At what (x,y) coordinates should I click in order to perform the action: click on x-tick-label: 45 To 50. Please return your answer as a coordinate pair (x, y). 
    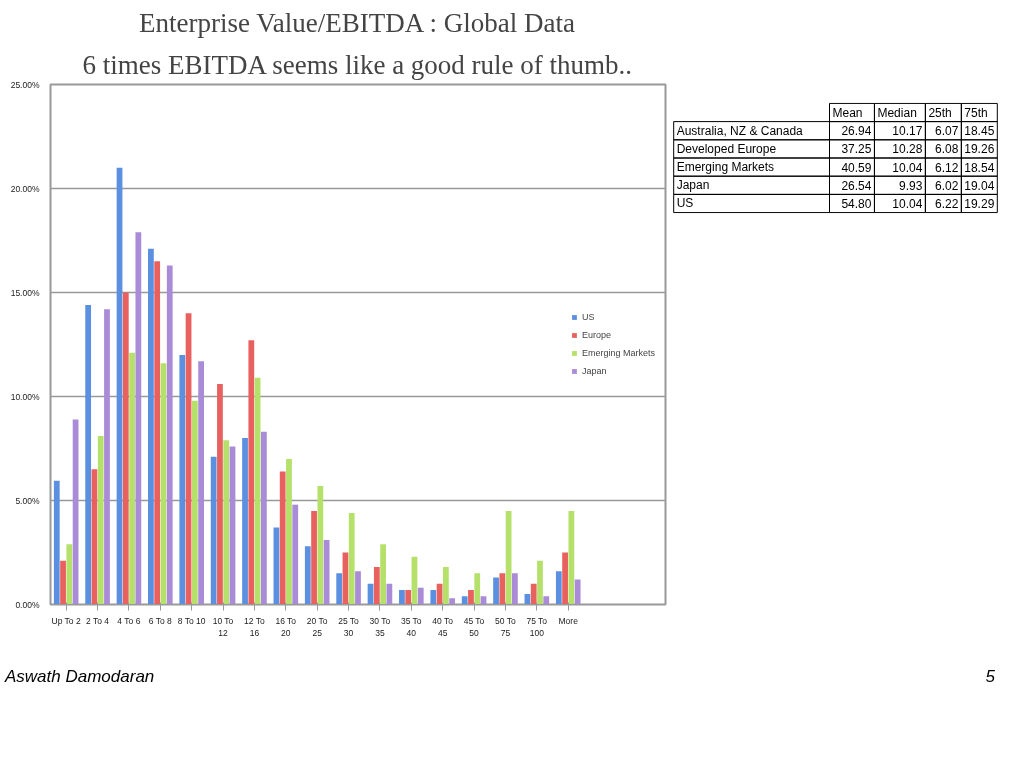
    Looking at the image, I should click on (474, 626).